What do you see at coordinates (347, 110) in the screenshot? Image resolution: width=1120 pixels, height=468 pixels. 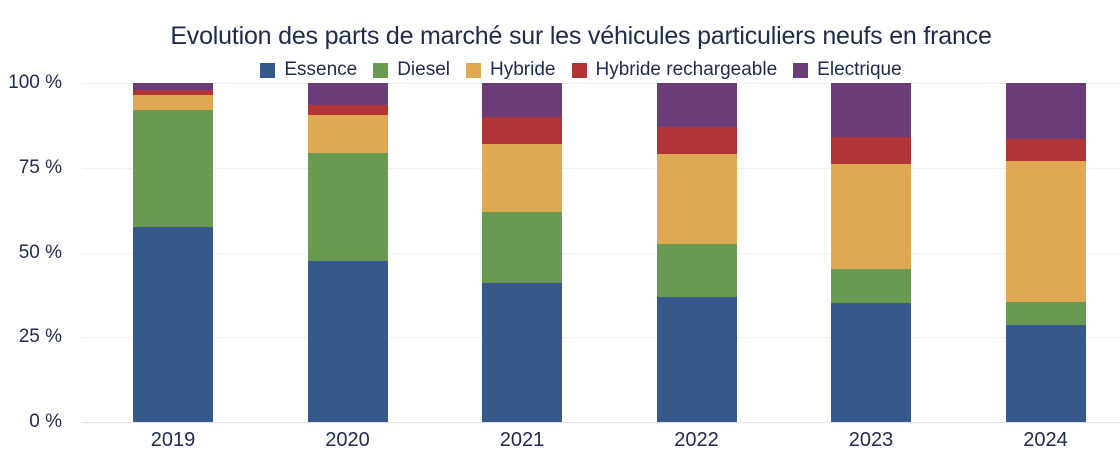 I see `bar-segment-hybride-rechargeable-2020` at bounding box center [347, 110].